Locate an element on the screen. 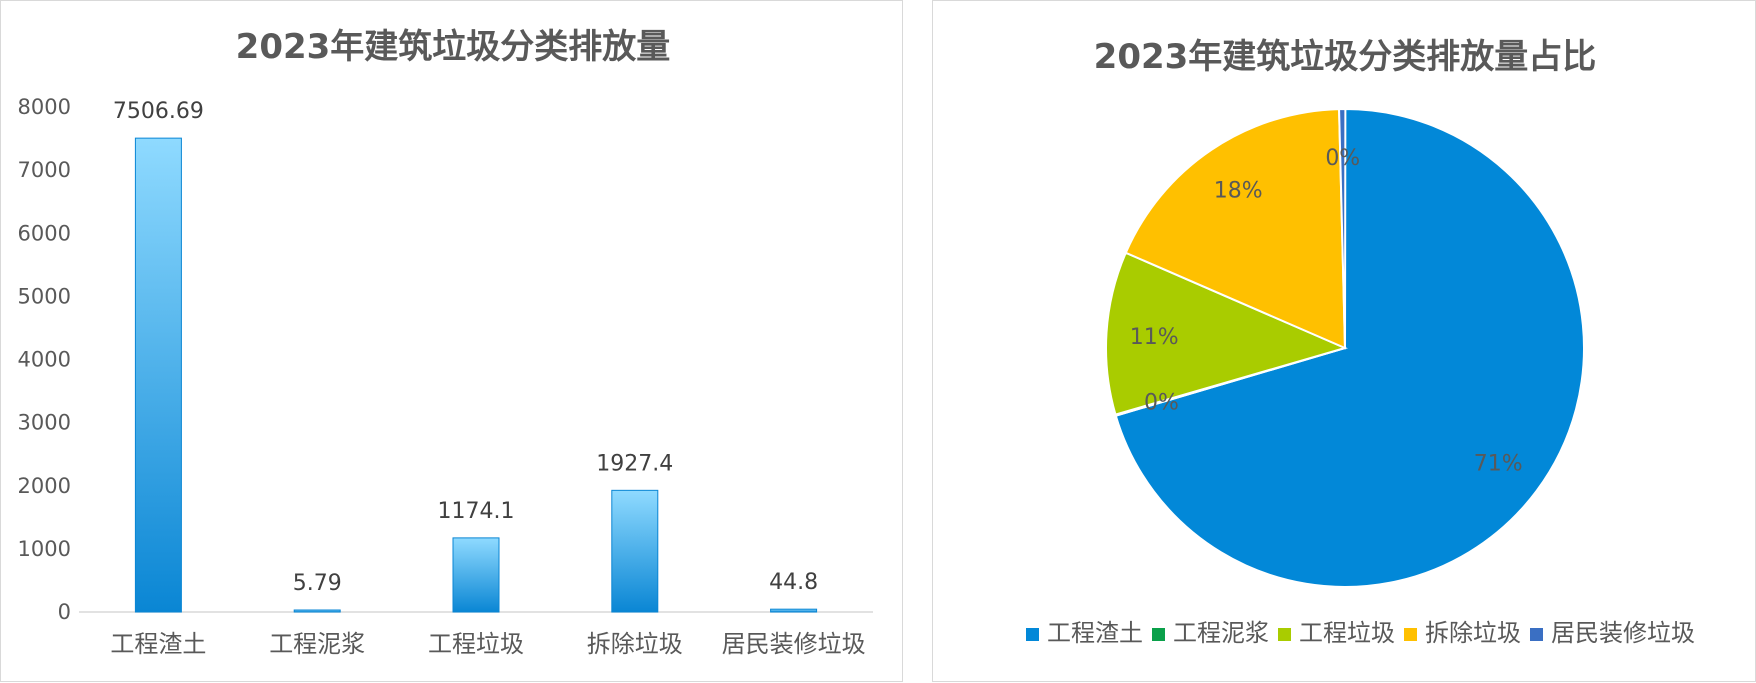 The image size is (1756, 683). y-tick-label: 3000 is located at coordinates (44, 423).